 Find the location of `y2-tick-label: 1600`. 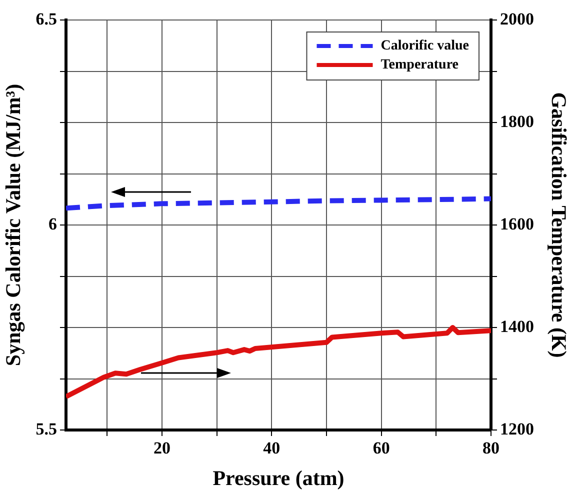

y2-tick-label: 1600 is located at coordinates (517, 224).